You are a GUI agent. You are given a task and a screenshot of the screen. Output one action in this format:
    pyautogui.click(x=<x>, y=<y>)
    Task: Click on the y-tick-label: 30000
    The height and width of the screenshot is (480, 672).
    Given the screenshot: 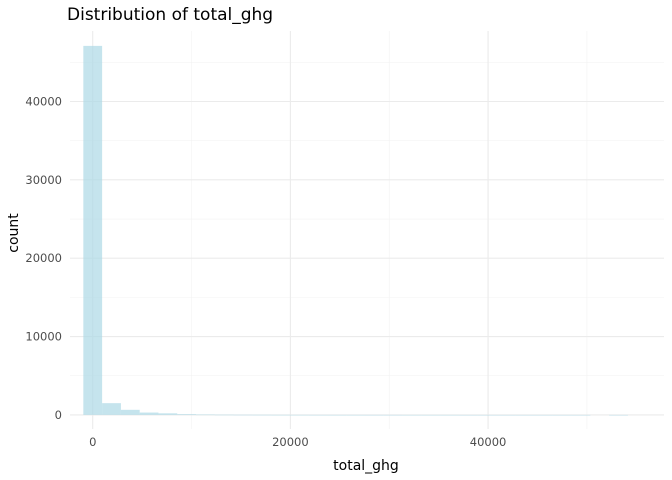 What is the action you would take?
    pyautogui.click(x=43, y=180)
    